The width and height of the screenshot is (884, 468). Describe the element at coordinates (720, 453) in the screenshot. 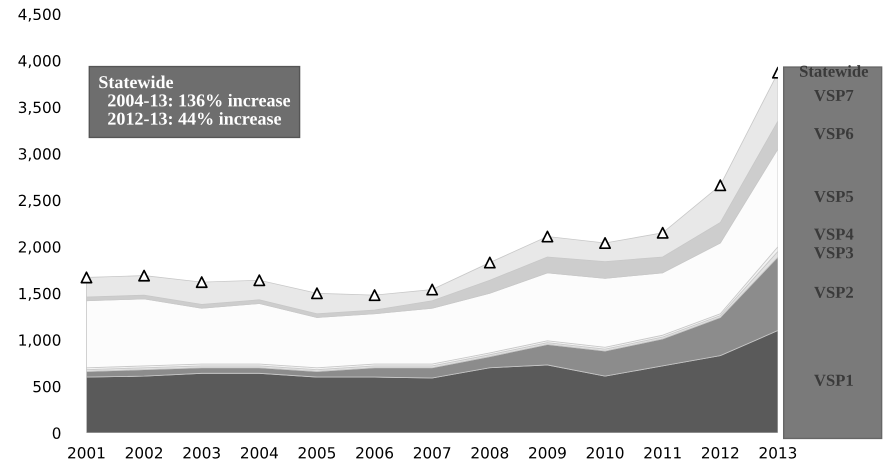

I see `x-tick-label: 2012` at that location.